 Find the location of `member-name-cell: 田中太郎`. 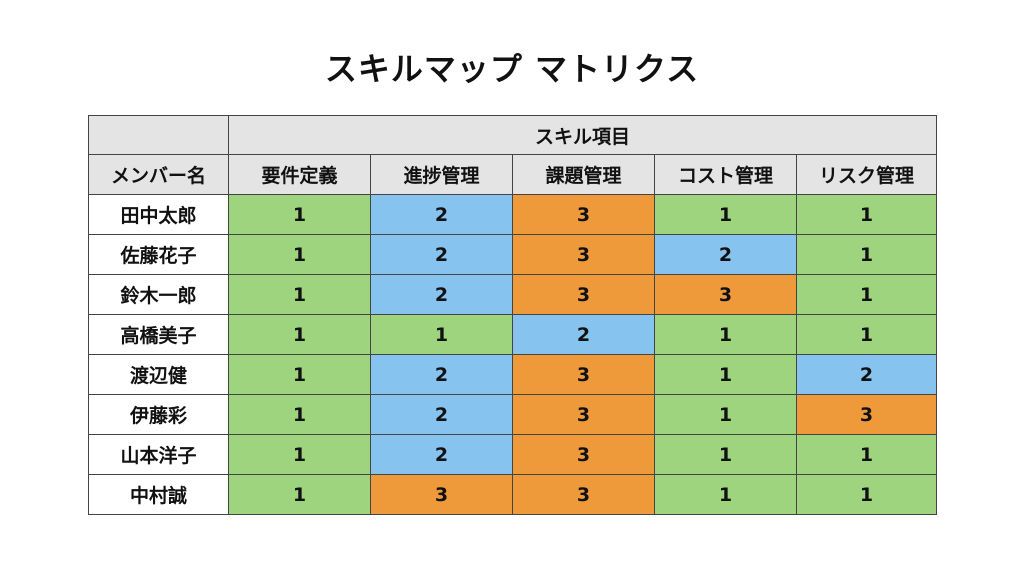

member-name-cell: 田中太郎 is located at coordinates (158, 214).